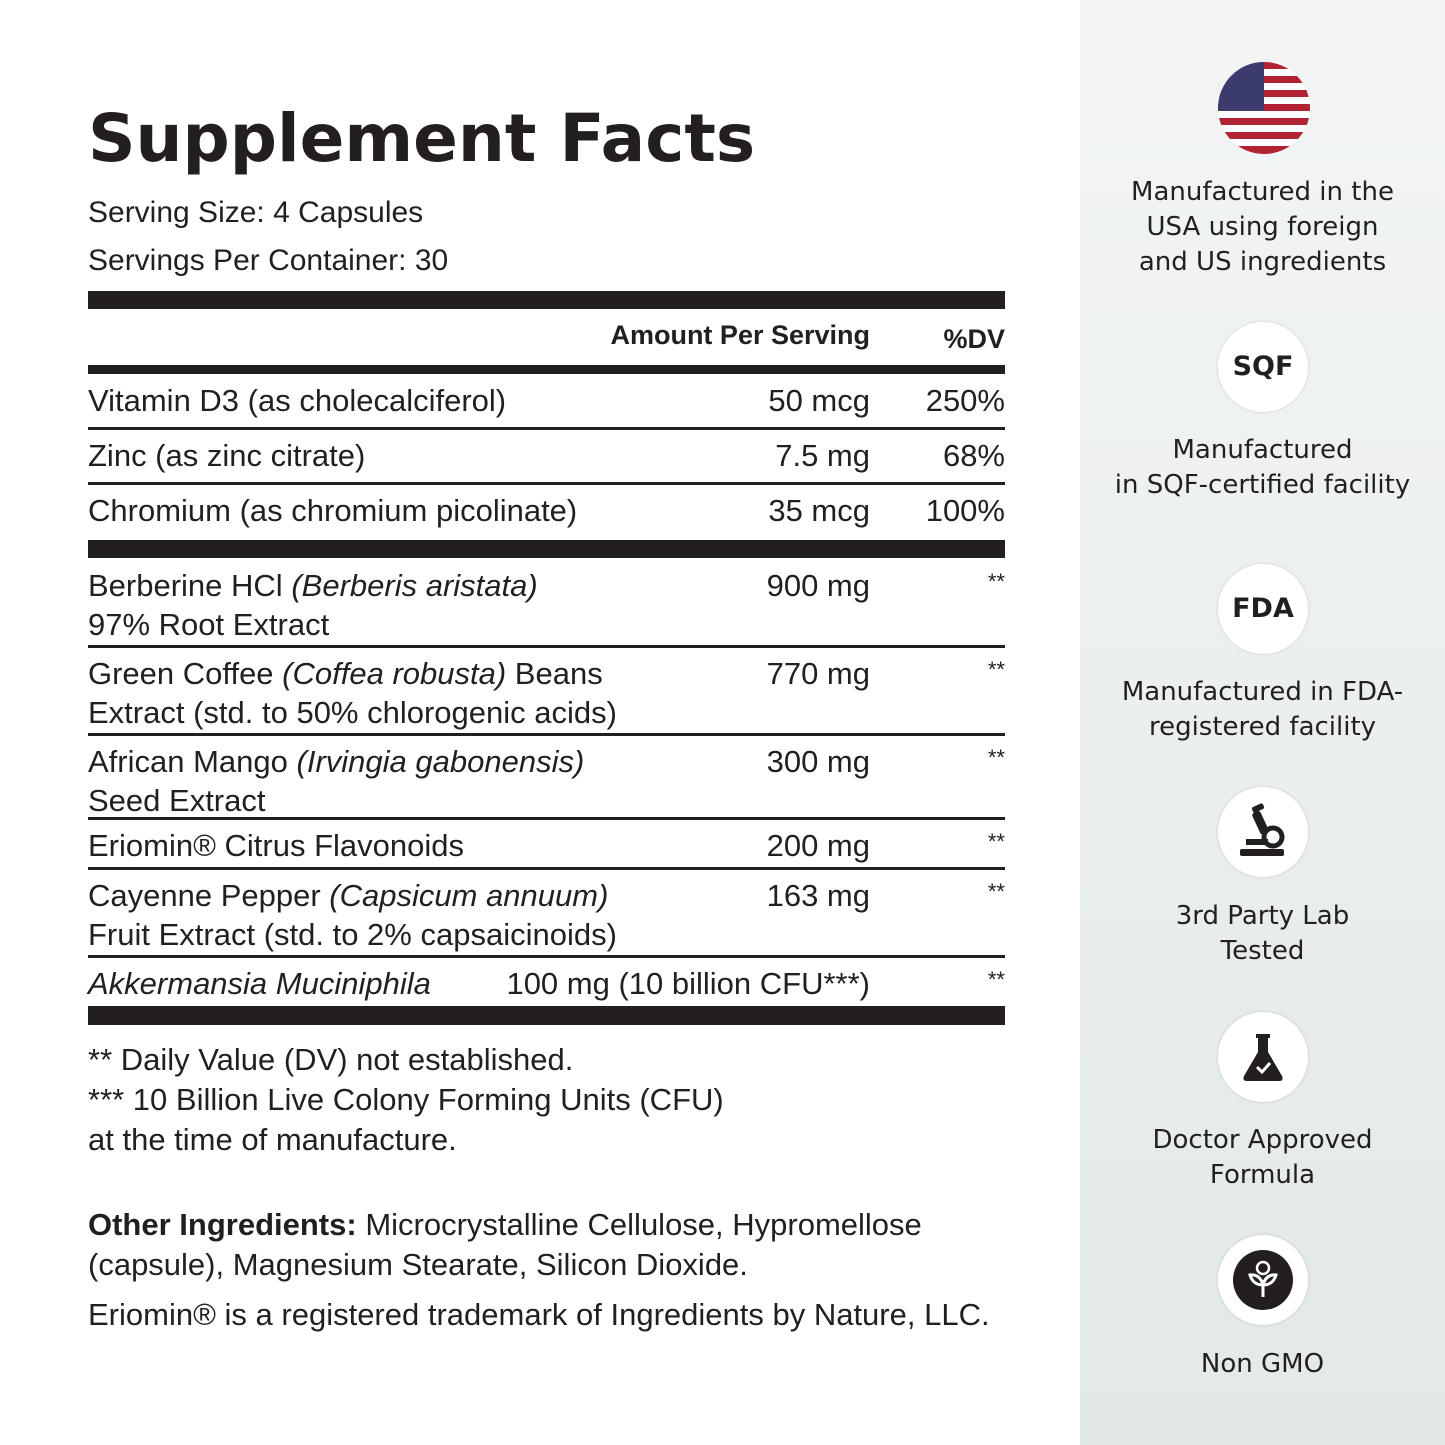 The width and height of the screenshot is (1445, 1445). I want to click on name-part: African Mango, so click(188, 761).